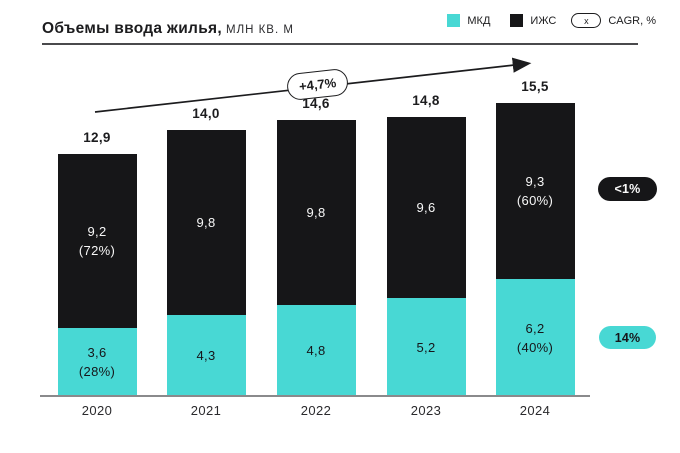 The image size is (680, 453). Describe the element at coordinates (632, 20) in the screenshot. I see `legend-label-cagr: CAGR, %` at that location.